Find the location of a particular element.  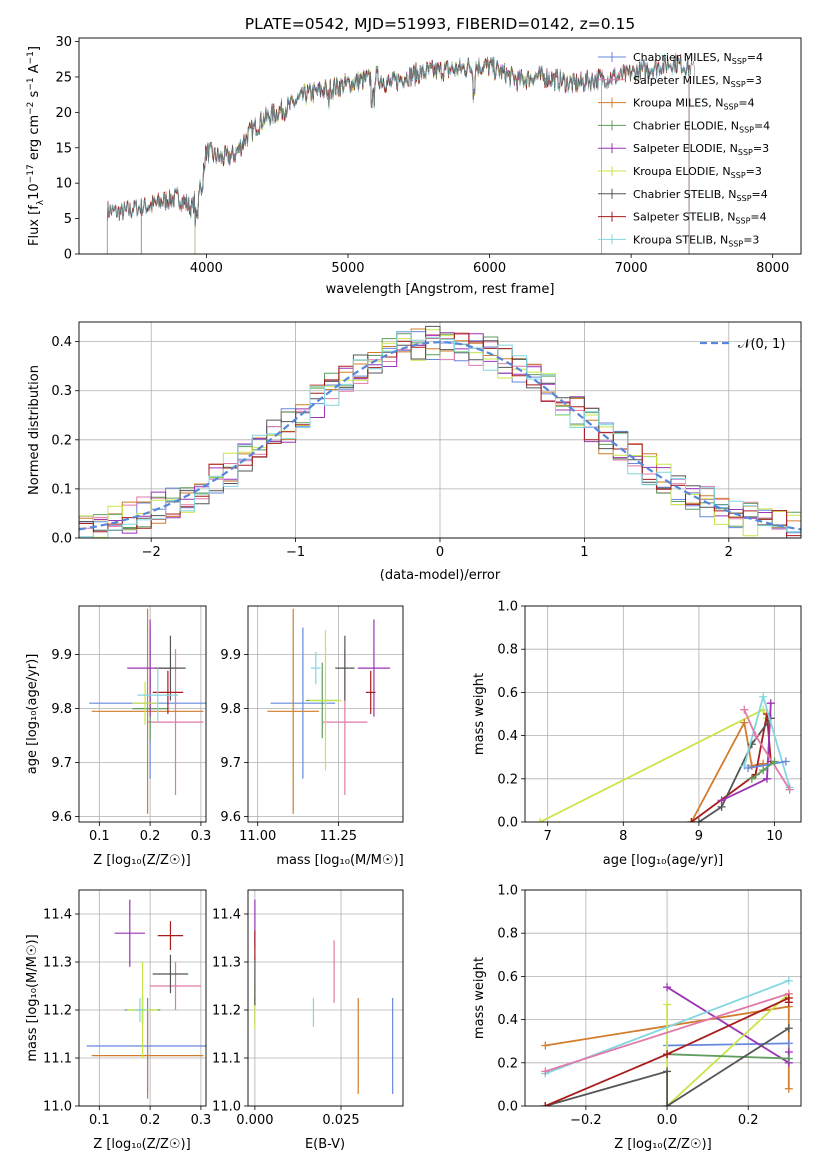

age-vs-mass-xlabel: mass [log₁₀(M/M☉)] is located at coordinates (339, 860).